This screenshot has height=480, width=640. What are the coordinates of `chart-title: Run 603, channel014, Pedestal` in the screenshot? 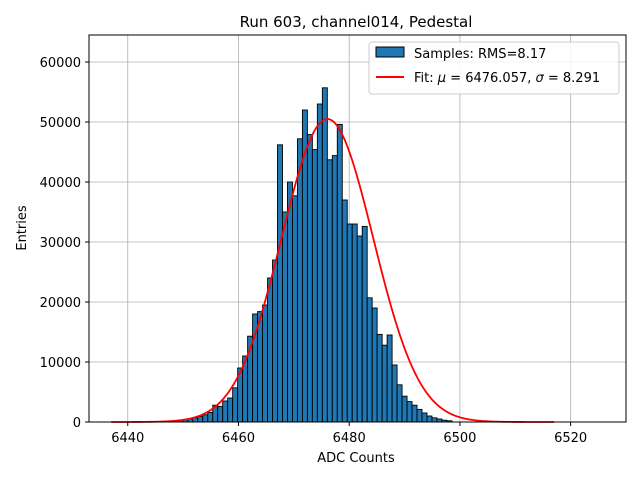 It's located at (356, 22).